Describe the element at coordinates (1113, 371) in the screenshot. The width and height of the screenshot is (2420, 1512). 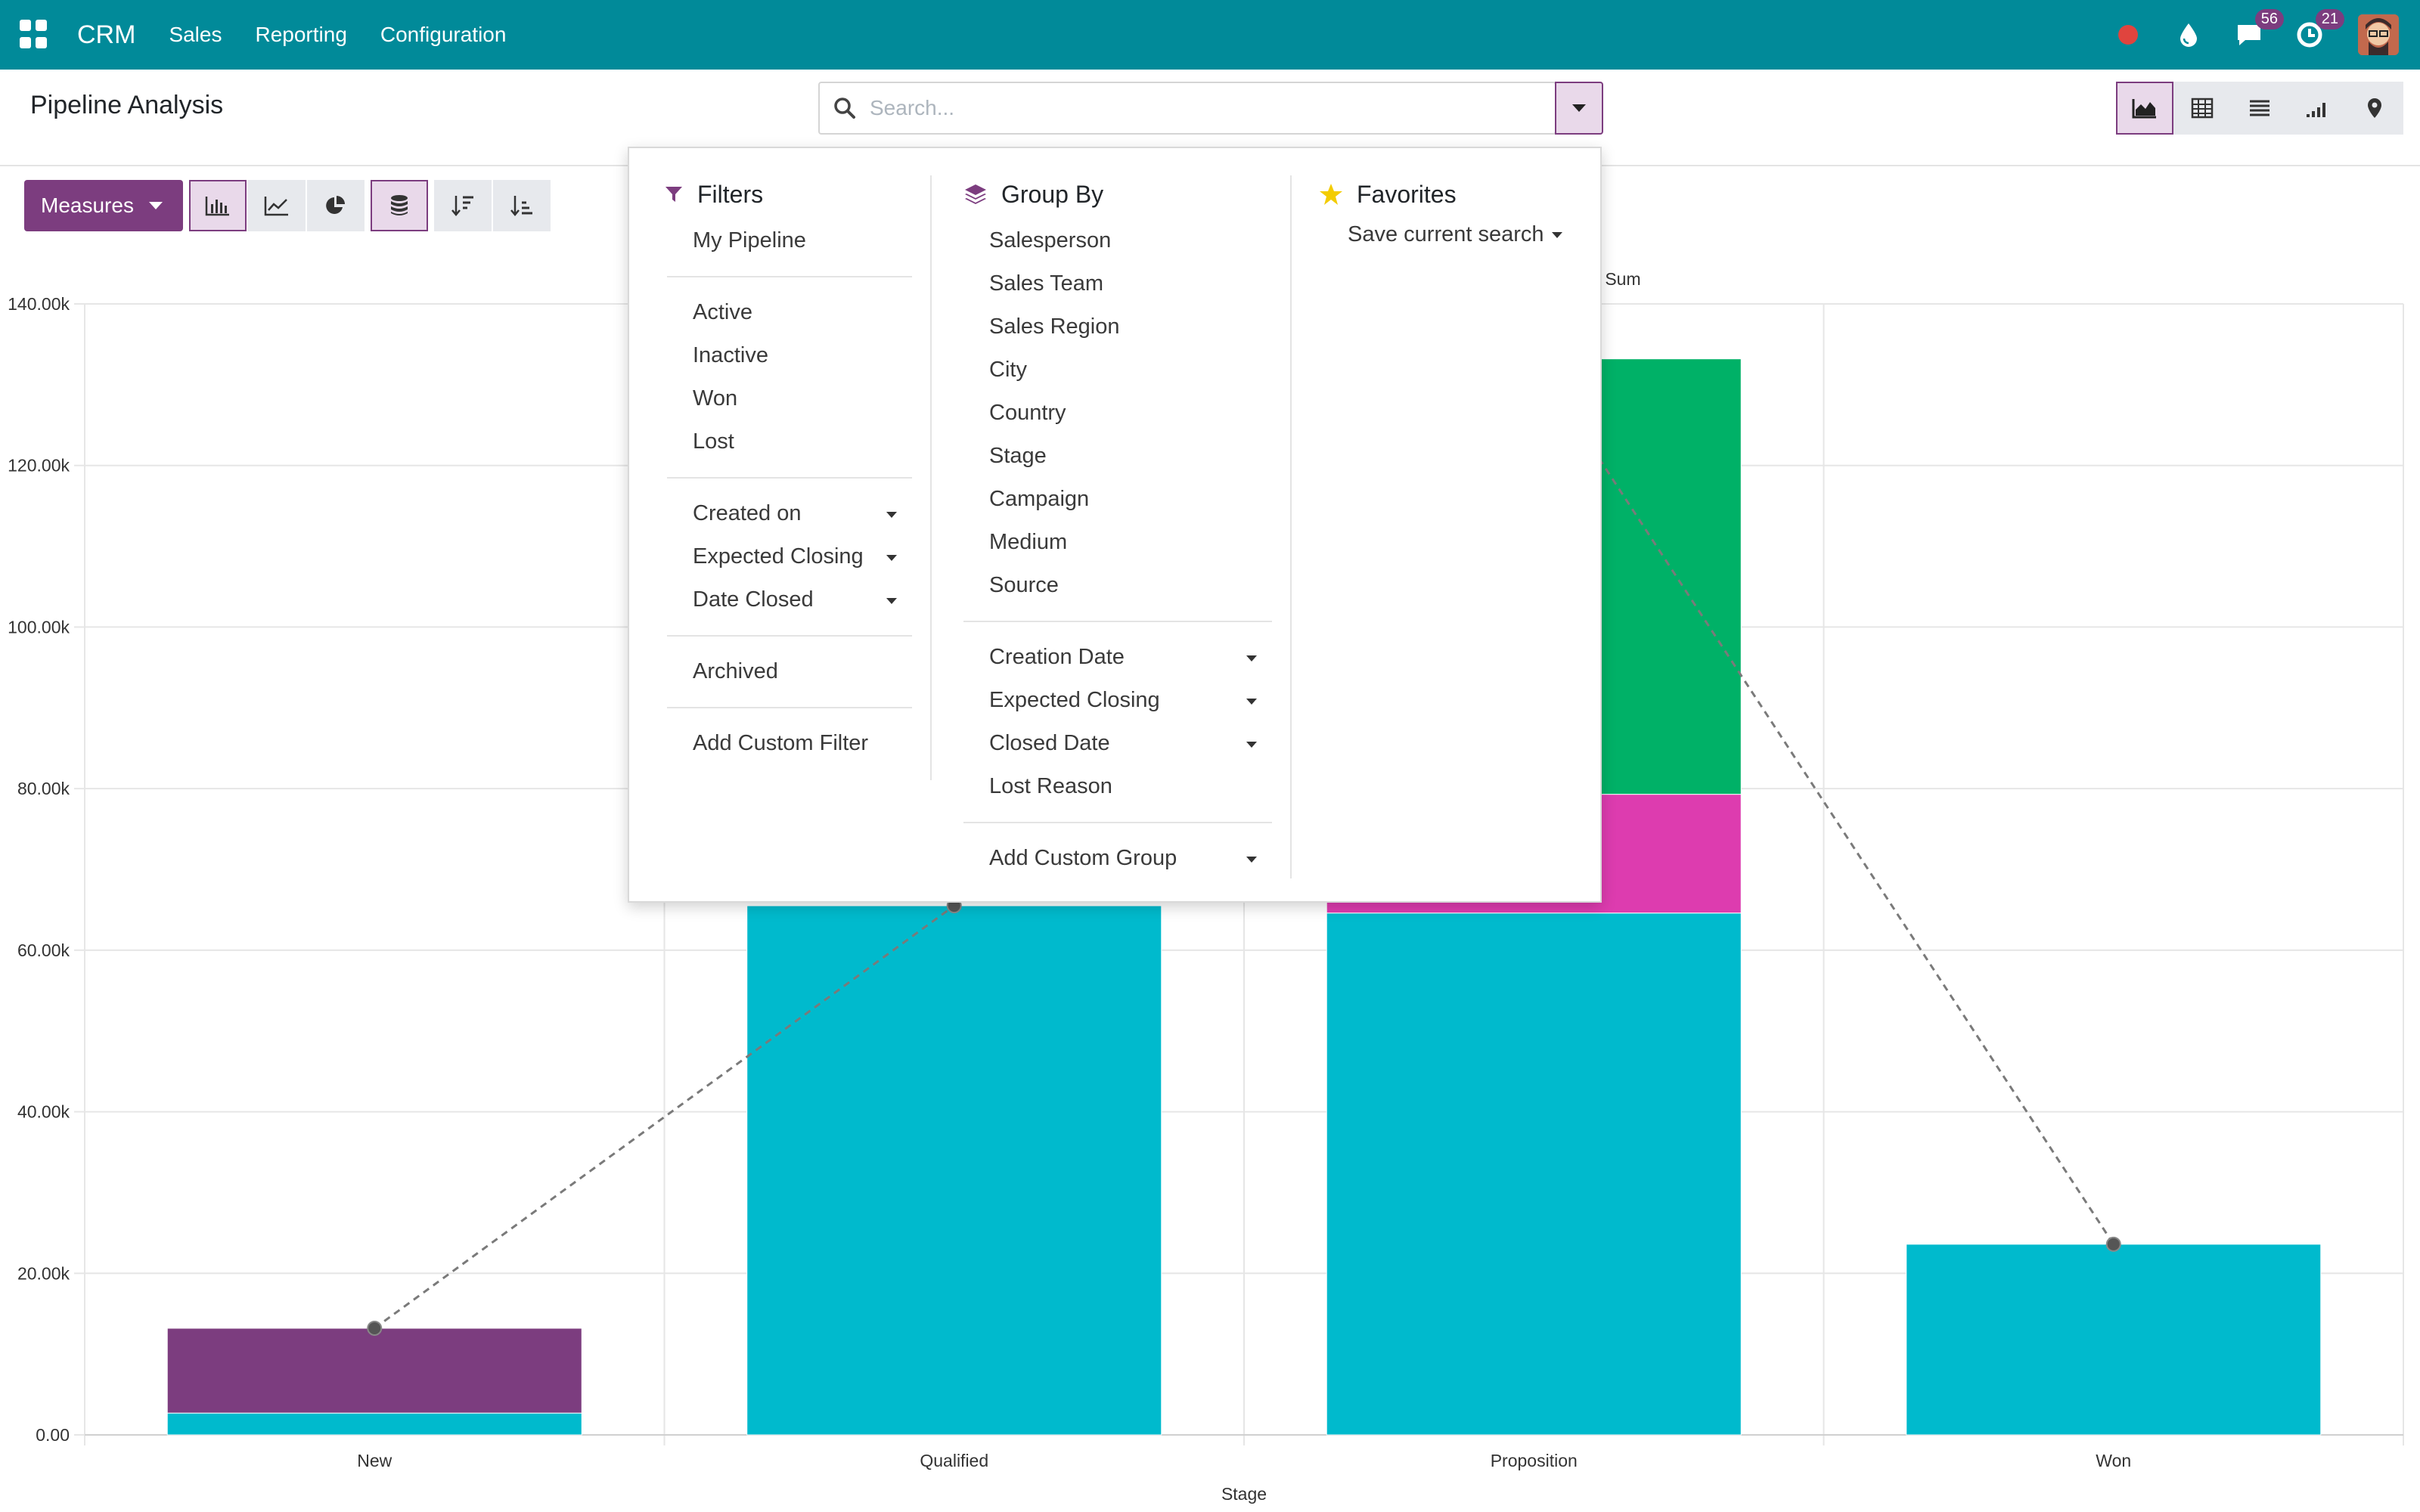
I see `groupby-city: City` at that location.